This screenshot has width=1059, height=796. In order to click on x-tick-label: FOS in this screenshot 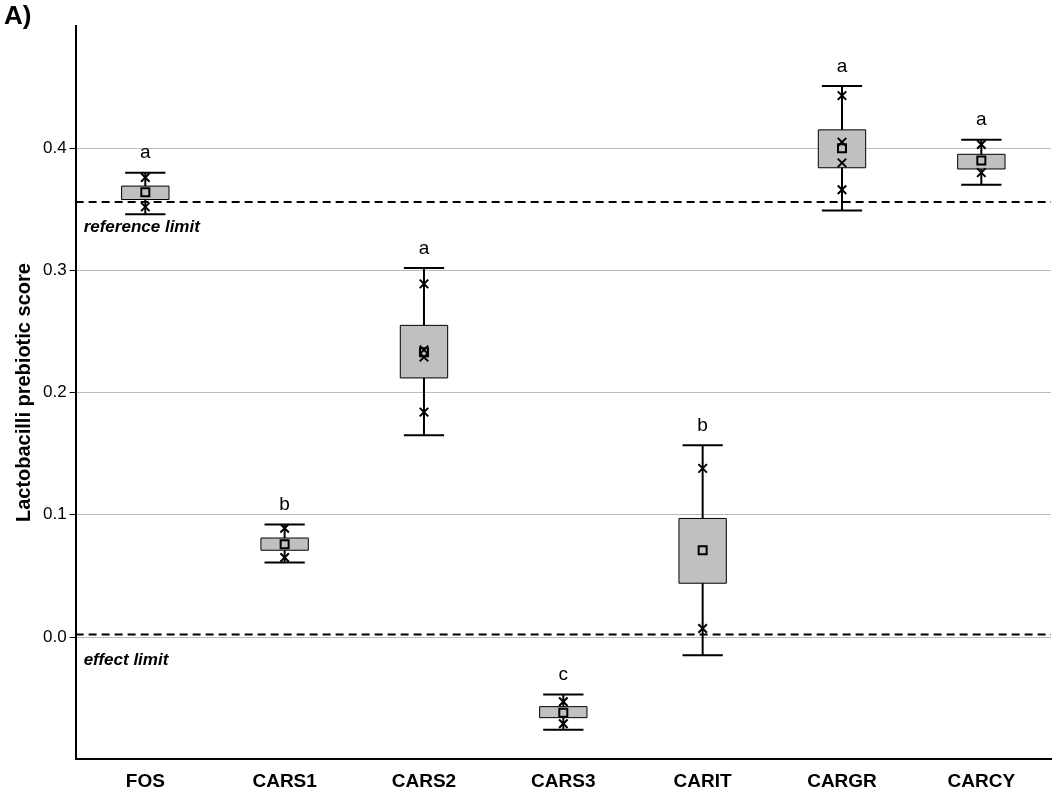, I will do `click(145, 780)`.